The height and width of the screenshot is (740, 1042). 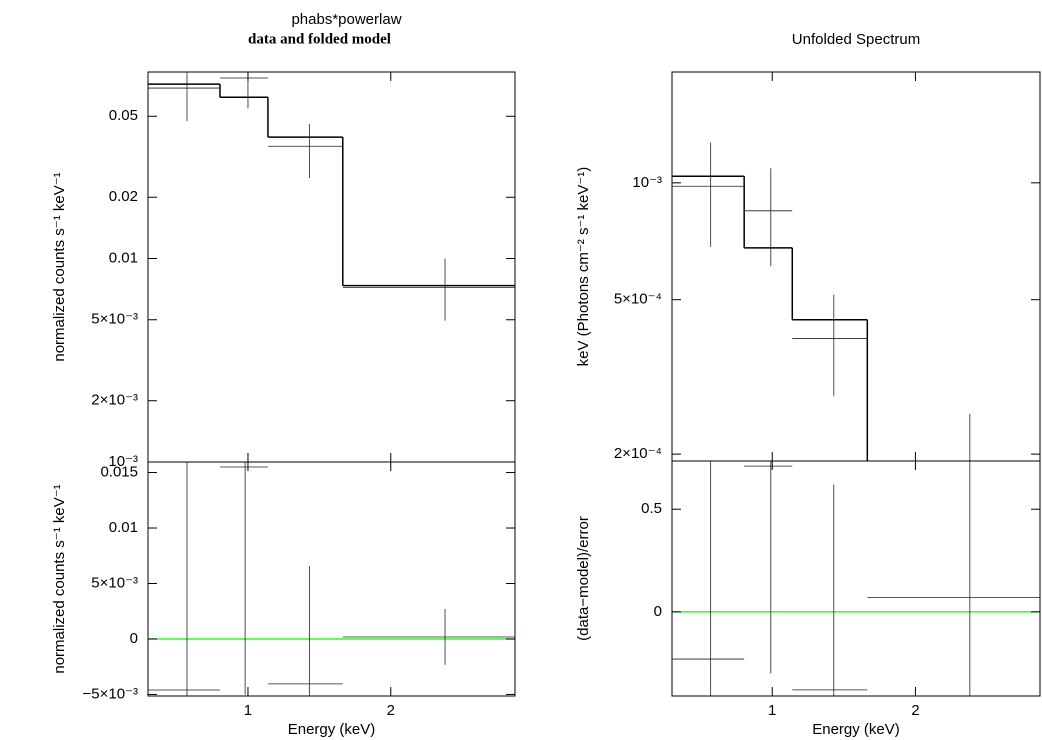 I want to click on y-tick-label: 5×10⁻⁴, so click(x=638, y=299).